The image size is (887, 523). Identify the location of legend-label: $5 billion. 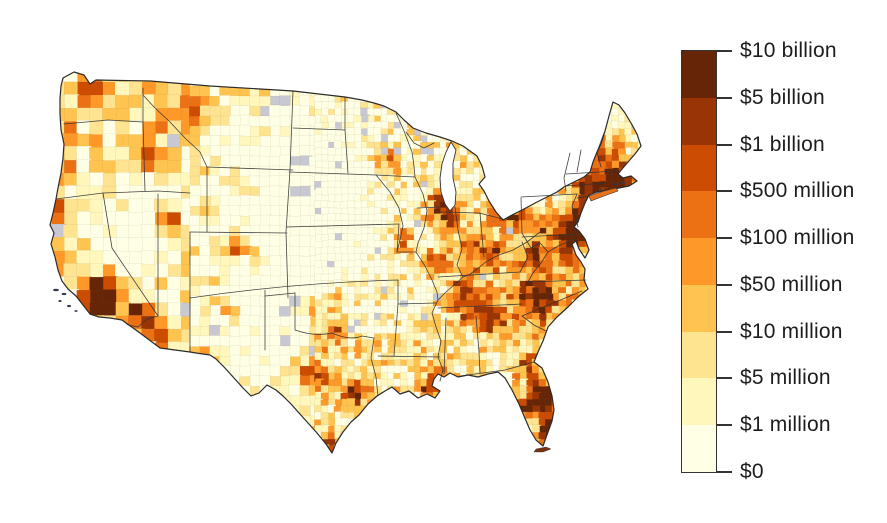
(782, 97).